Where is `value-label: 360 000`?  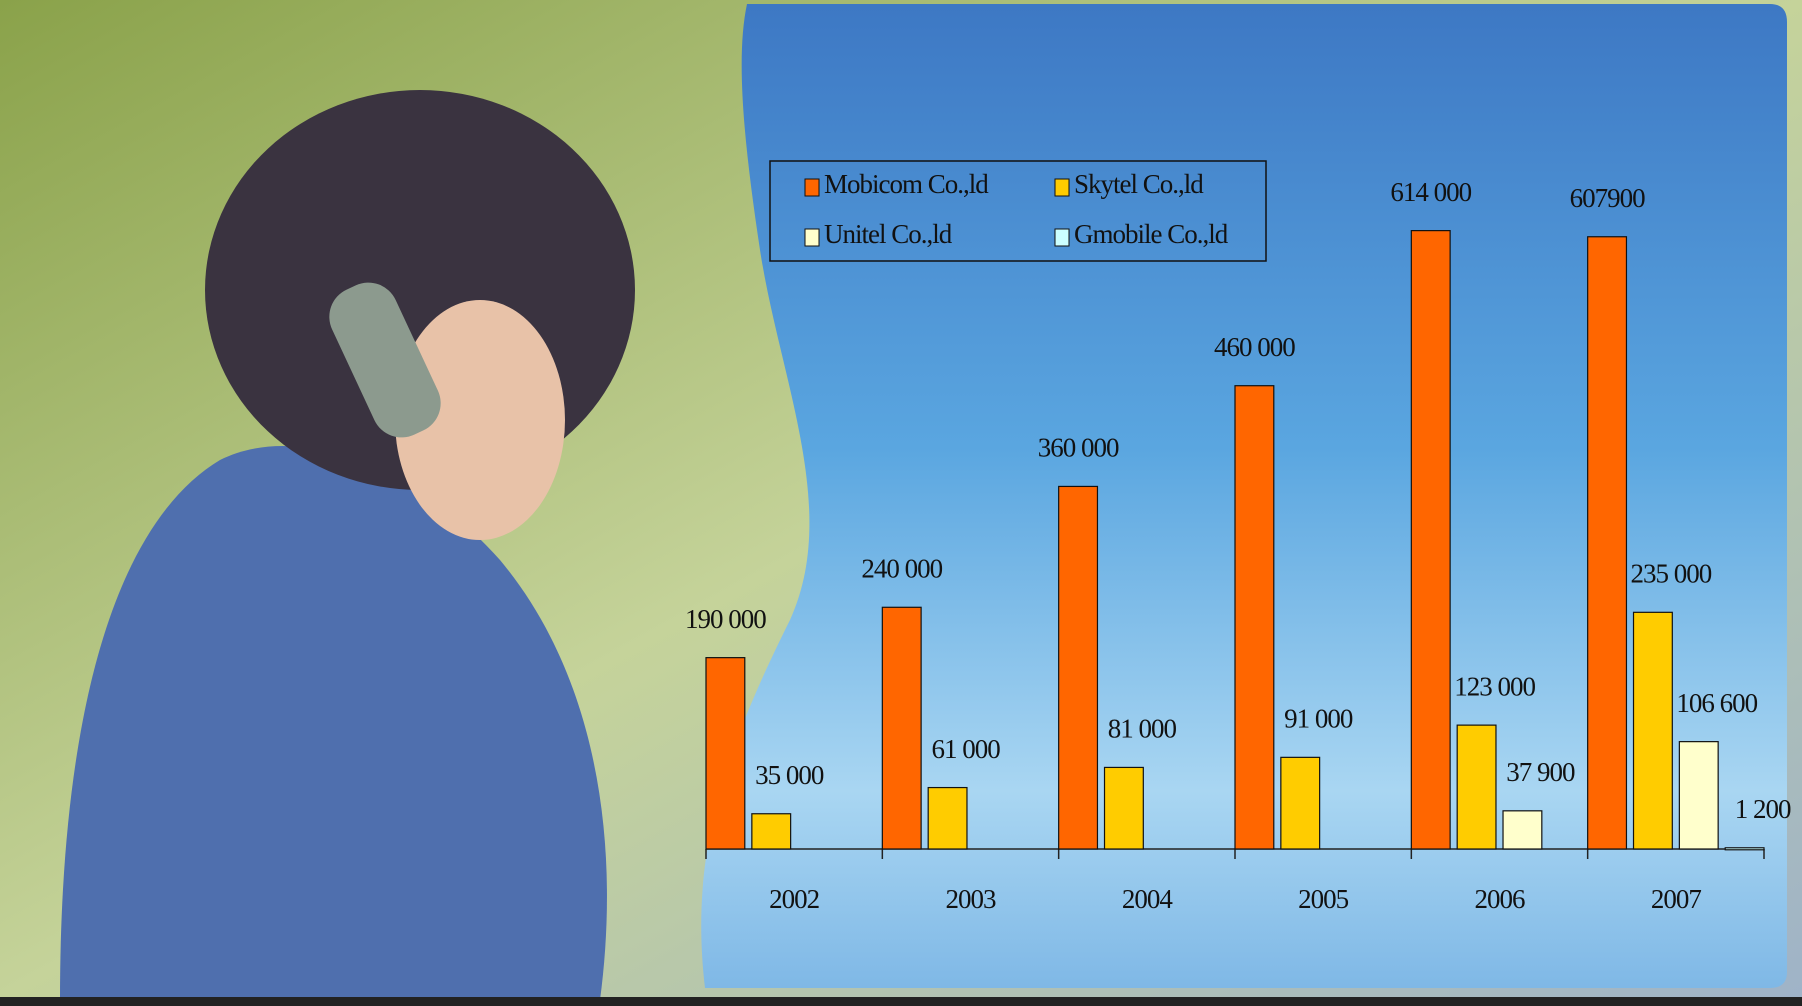
value-label: 360 000 is located at coordinates (1078, 448).